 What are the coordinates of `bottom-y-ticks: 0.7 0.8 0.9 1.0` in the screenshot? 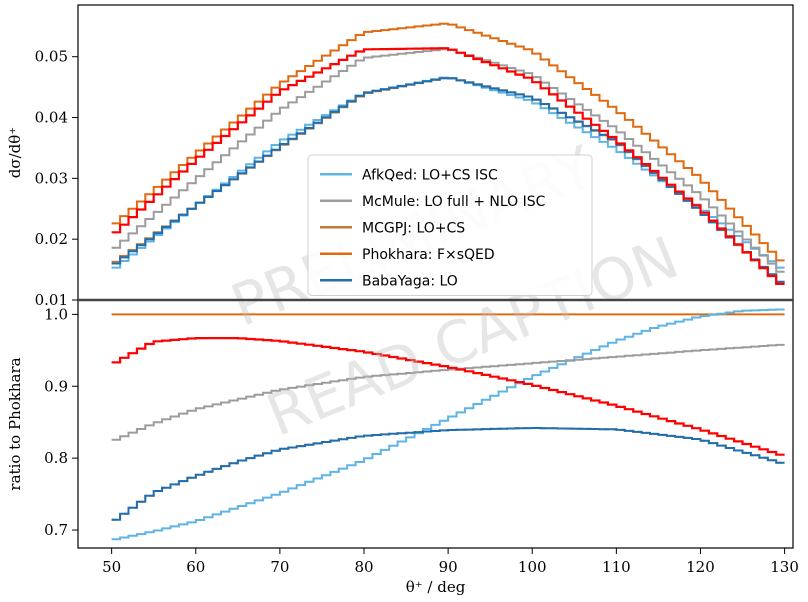 It's located at (61, 422).